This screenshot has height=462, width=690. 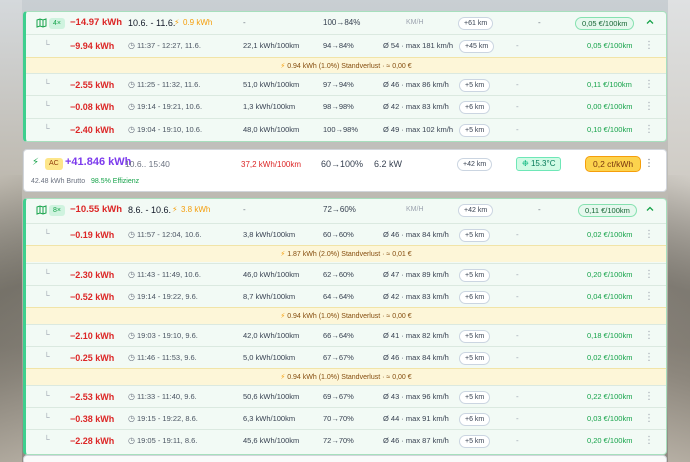 I want to click on trip-speed: Ø 46 · max 86 km/h, so click(x=416, y=84).